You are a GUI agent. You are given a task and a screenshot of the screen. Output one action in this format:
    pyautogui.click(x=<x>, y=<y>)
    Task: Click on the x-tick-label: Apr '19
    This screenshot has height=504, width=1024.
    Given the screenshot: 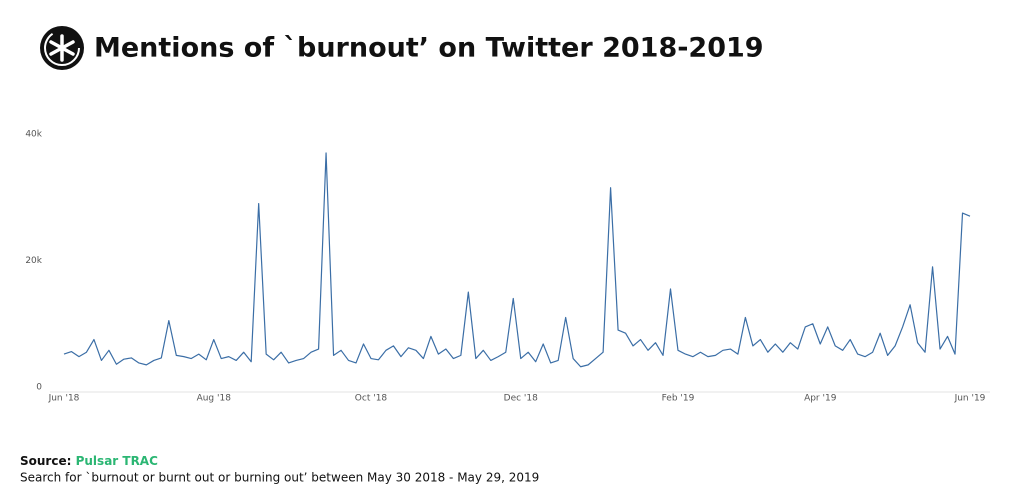 What is the action you would take?
    pyautogui.click(x=820, y=399)
    